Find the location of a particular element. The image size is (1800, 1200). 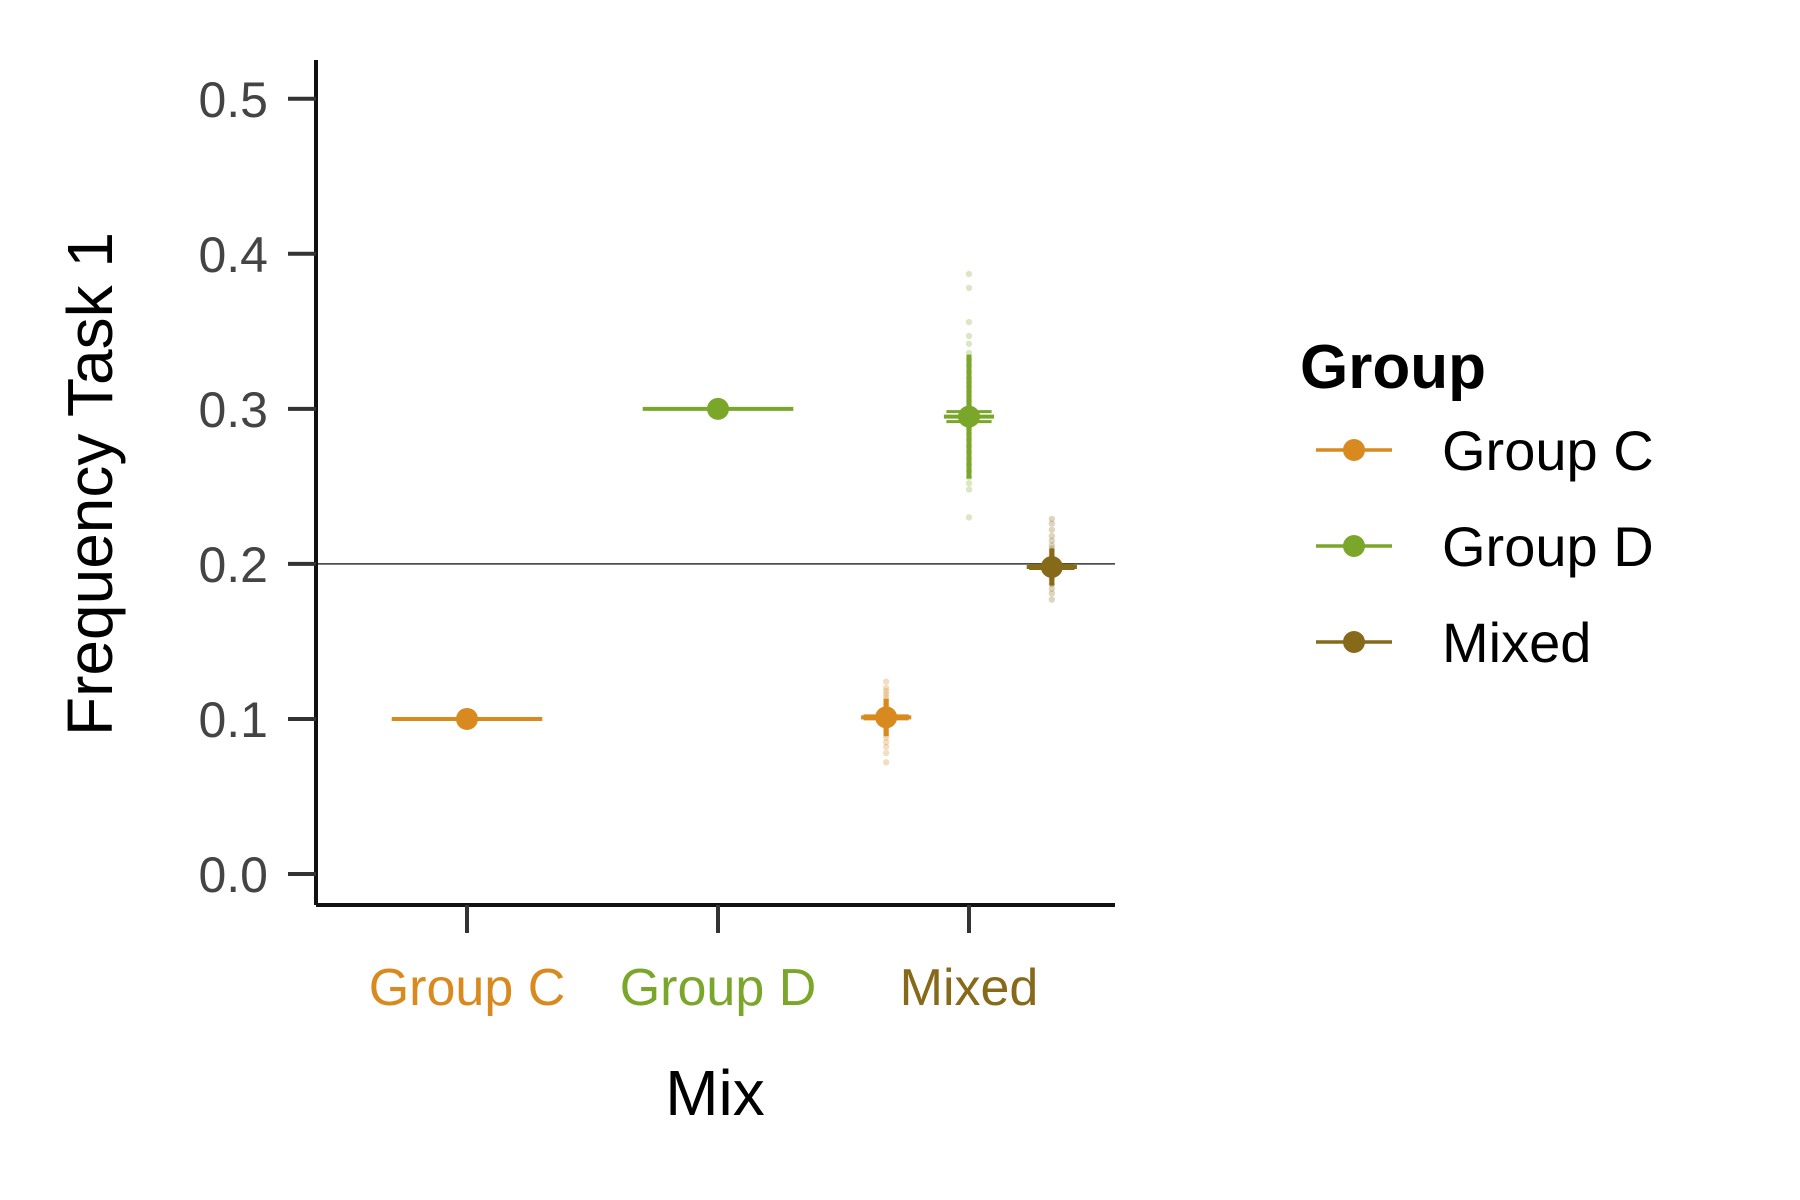

x-axis: Group C Group D Mixed is located at coordinates (715, 960).